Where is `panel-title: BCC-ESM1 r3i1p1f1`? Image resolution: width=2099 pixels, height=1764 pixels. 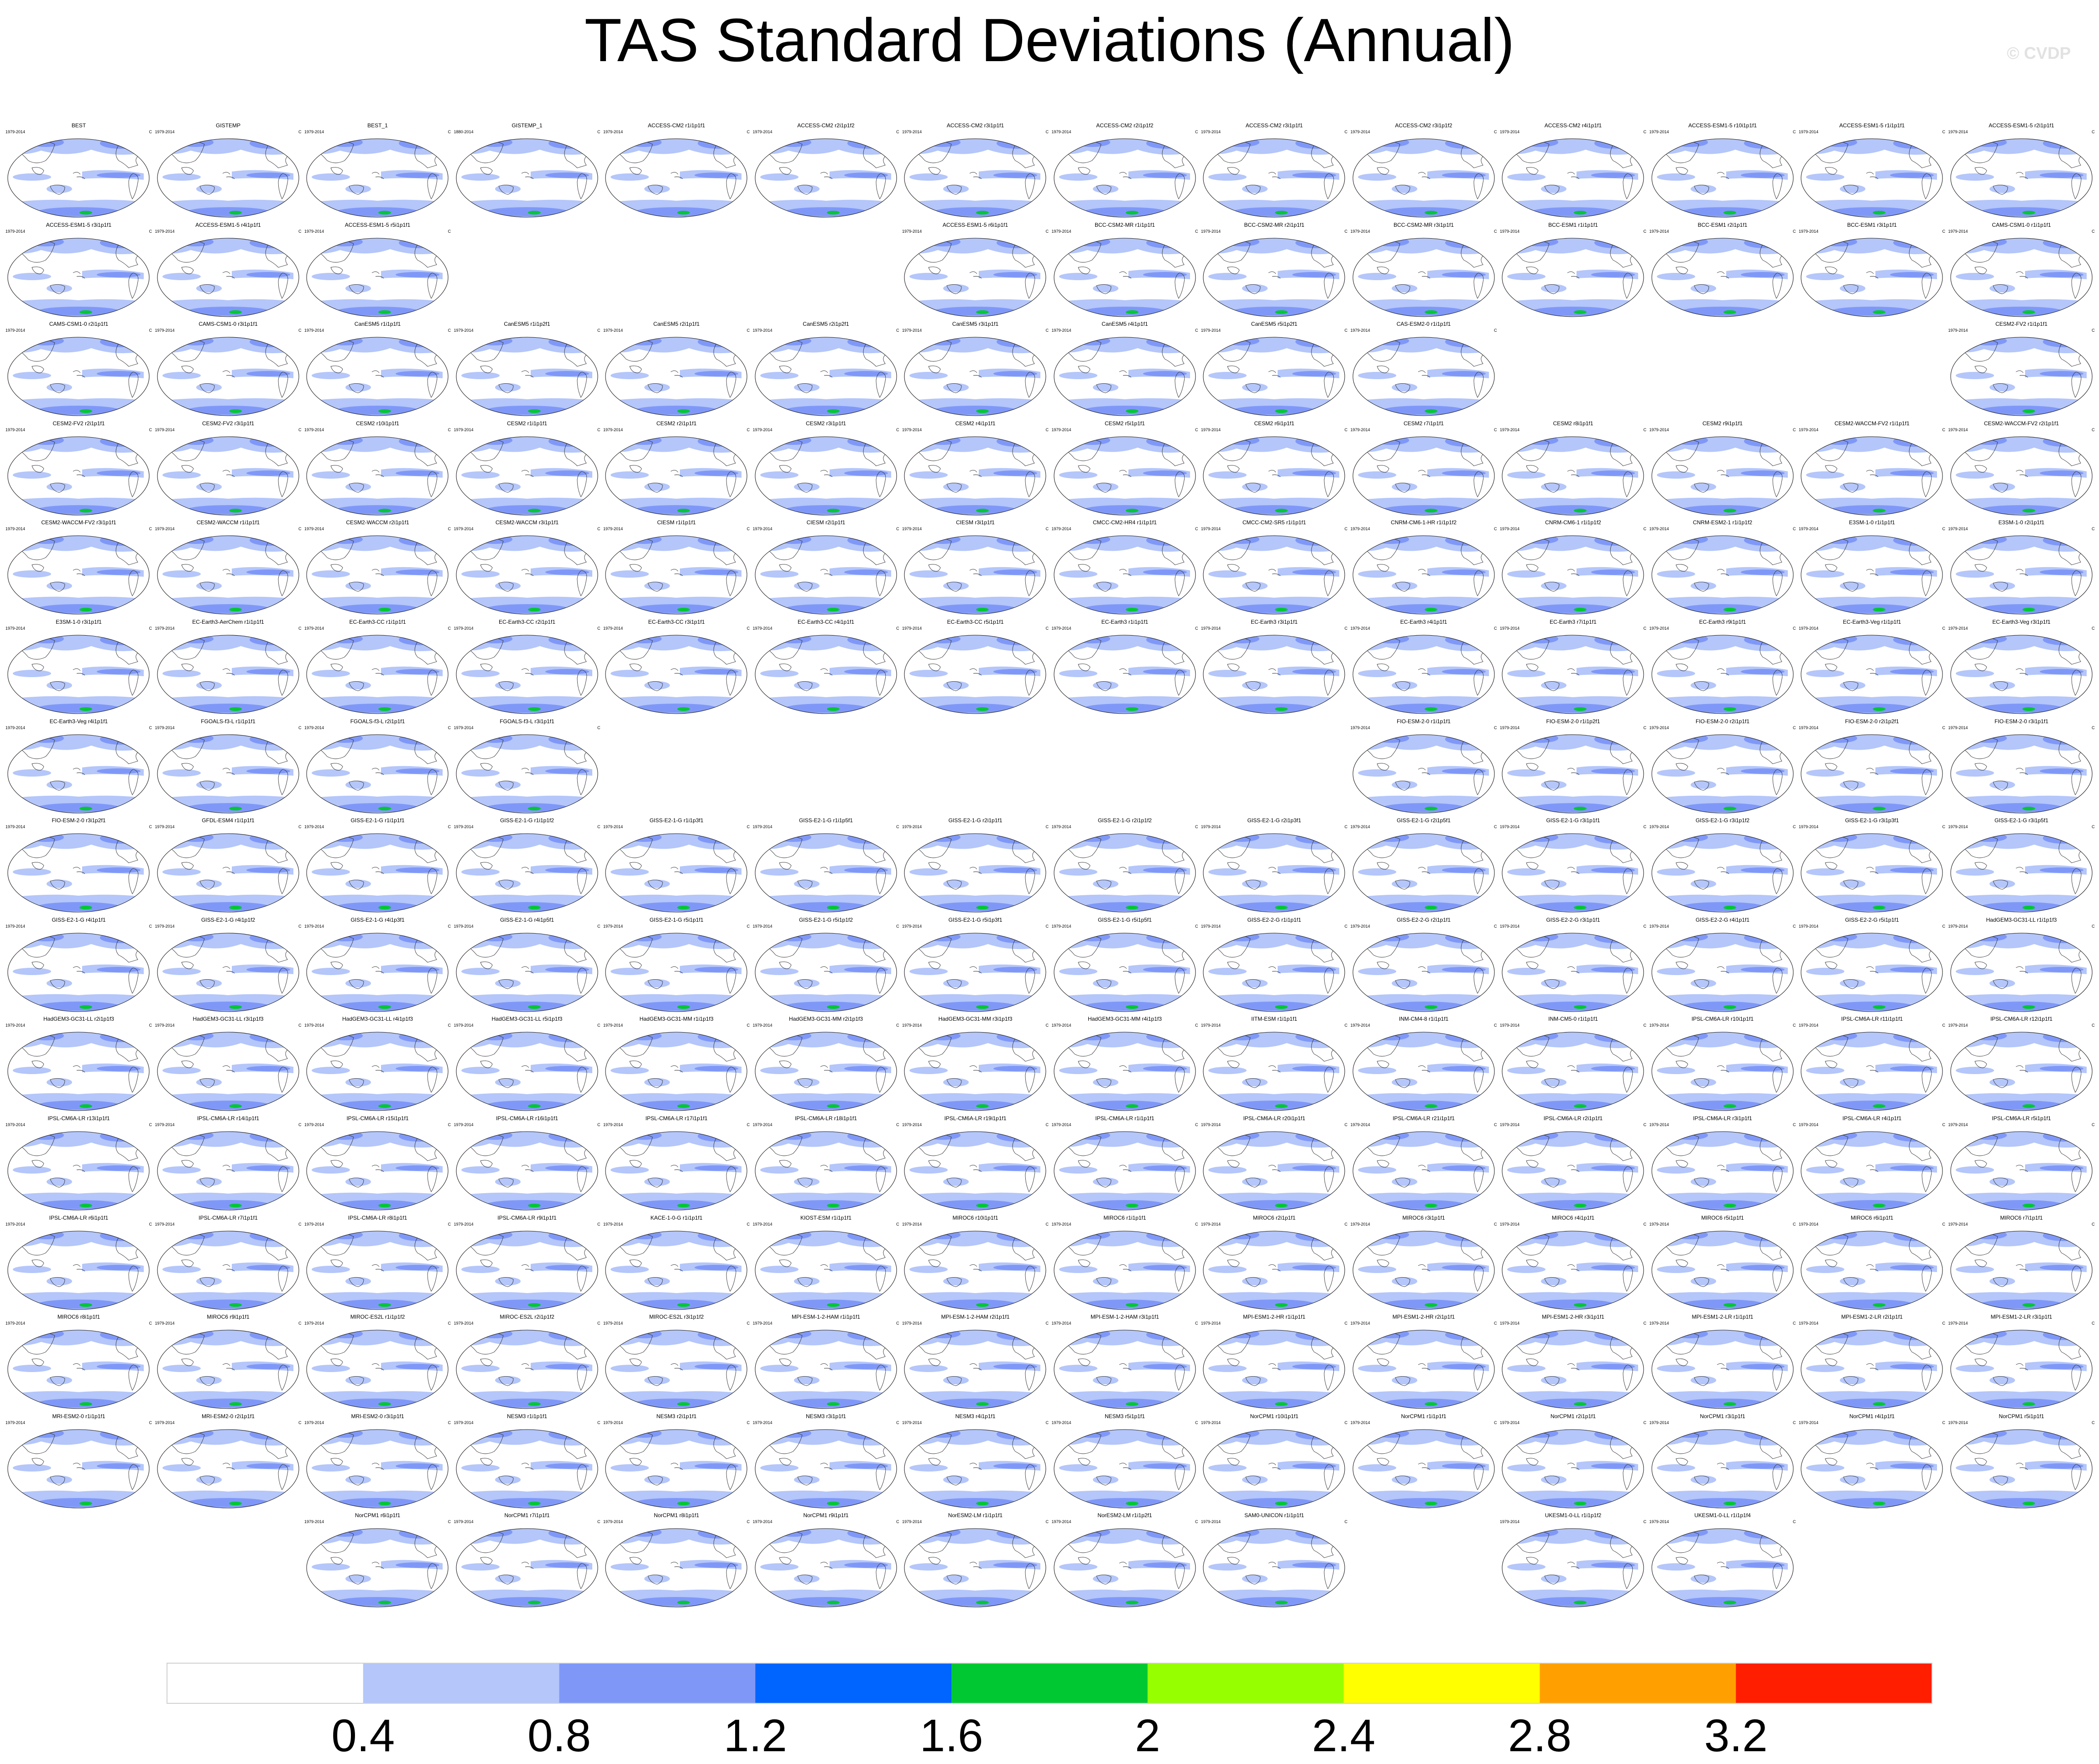
panel-title: BCC-ESM1 r3i1p1f1 is located at coordinates (1872, 224).